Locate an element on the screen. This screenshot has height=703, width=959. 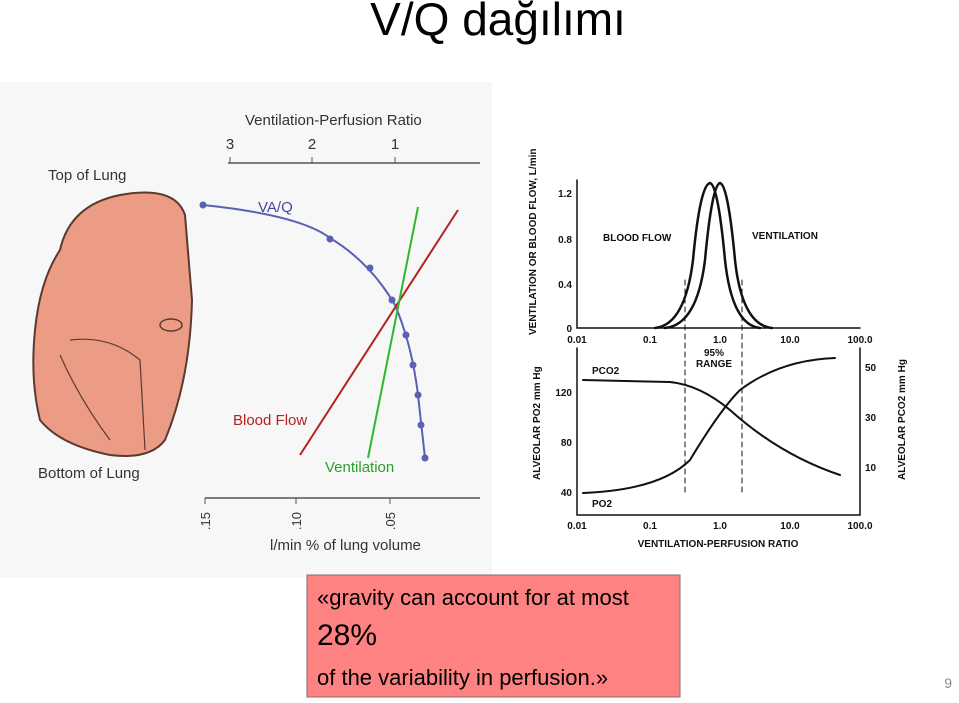
curve-label: Blood Flow is located at coordinates (270, 420).